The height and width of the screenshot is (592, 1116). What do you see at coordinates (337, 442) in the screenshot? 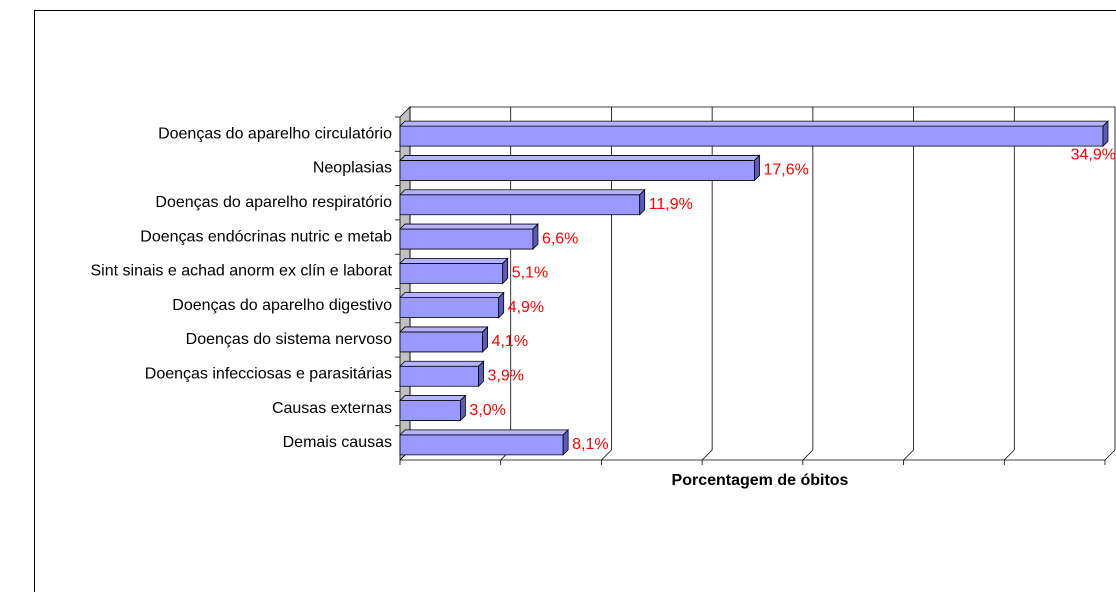
I see `y-tick-label: Demais causas` at bounding box center [337, 442].